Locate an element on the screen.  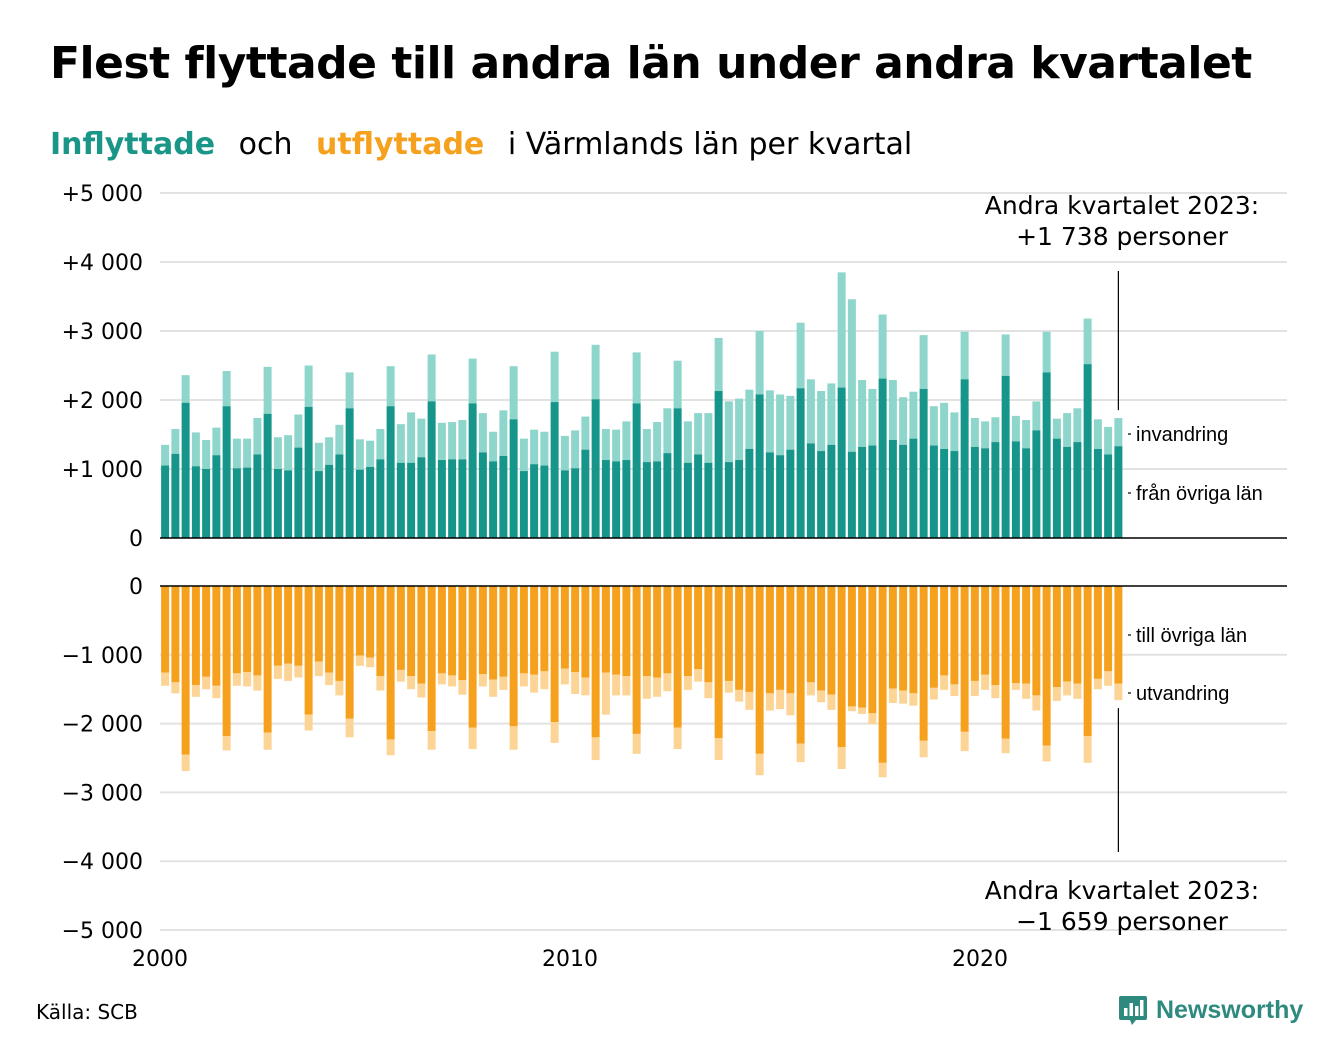
y-tick-label: +2 000 is located at coordinates (102, 401).